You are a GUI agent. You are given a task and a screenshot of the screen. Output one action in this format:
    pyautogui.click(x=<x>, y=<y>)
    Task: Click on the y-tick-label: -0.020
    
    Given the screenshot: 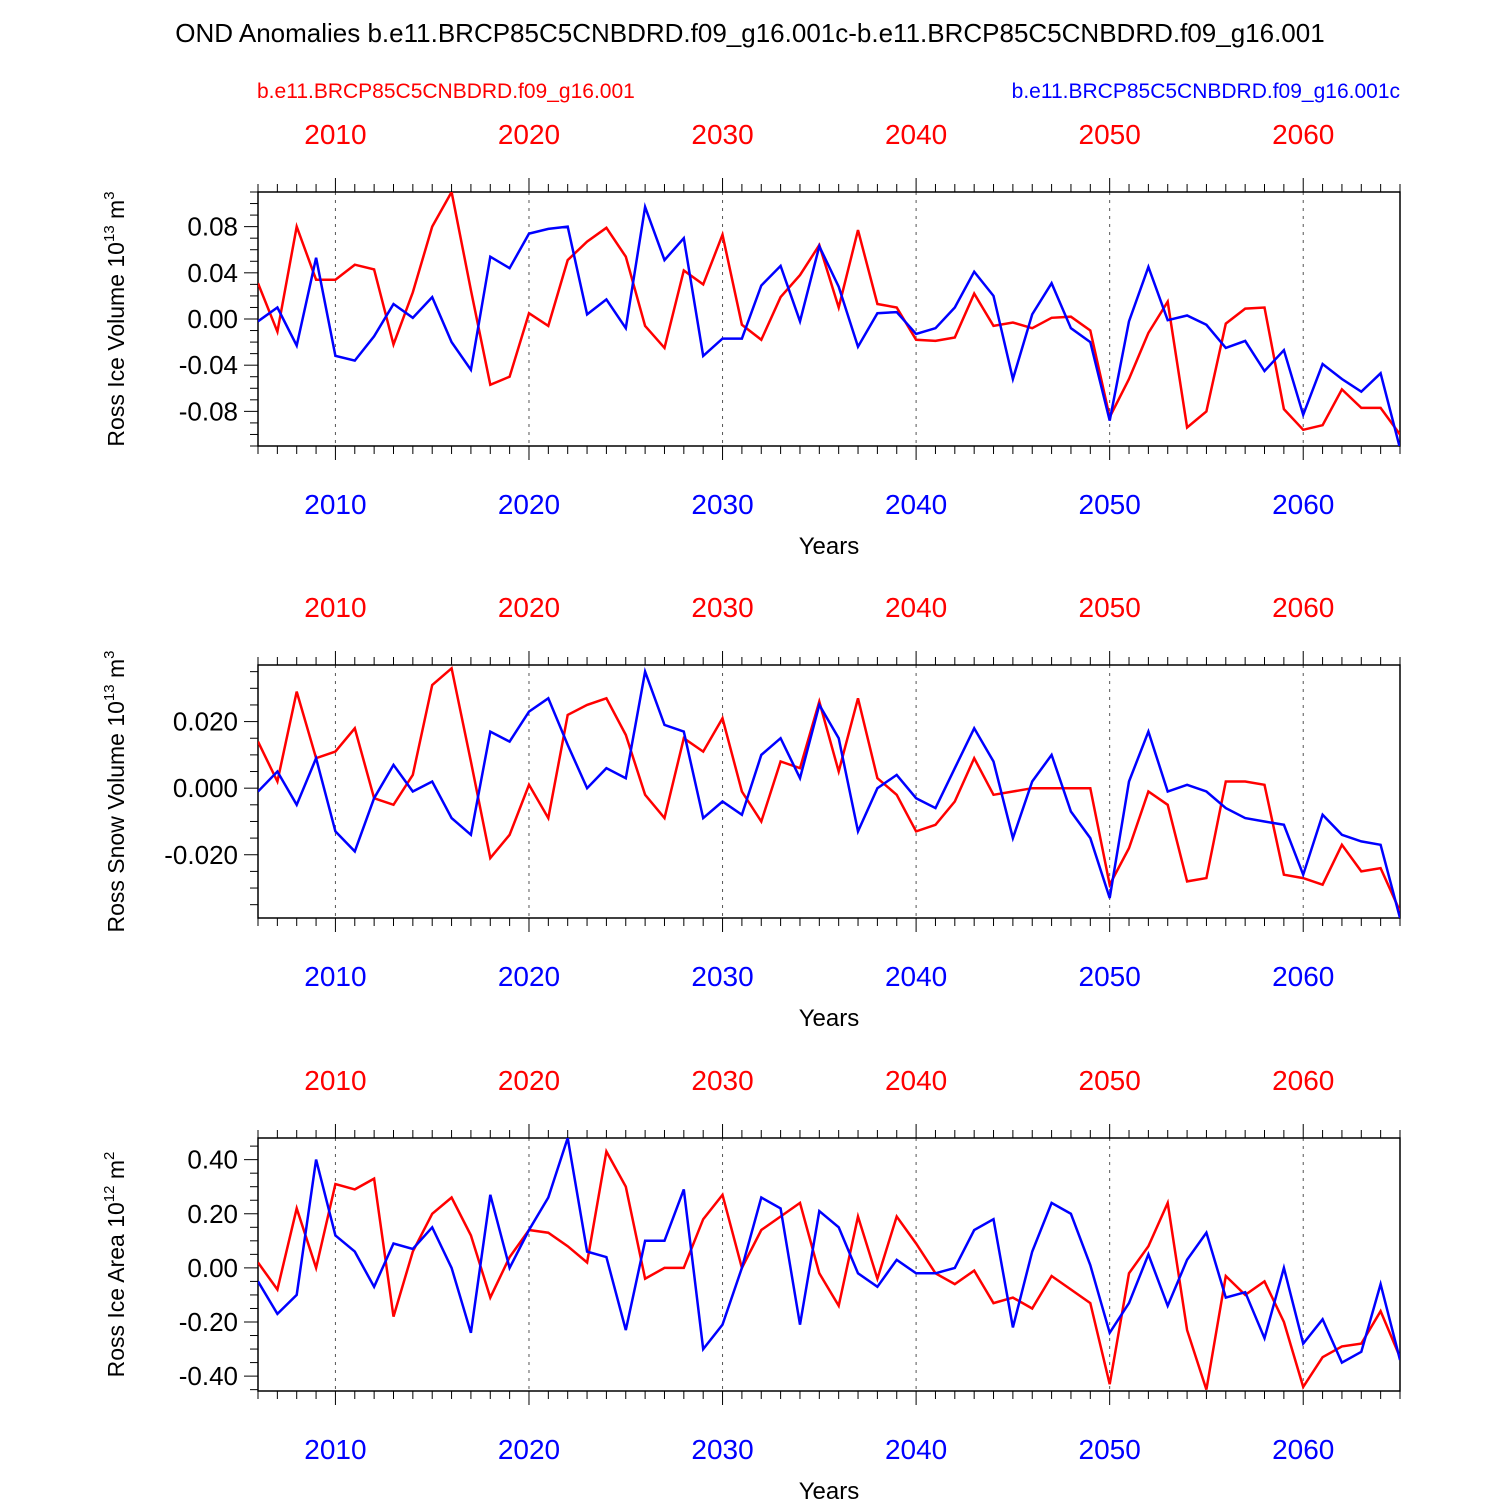 What is the action you would take?
    pyautogui.click(x=201, y=855)
    